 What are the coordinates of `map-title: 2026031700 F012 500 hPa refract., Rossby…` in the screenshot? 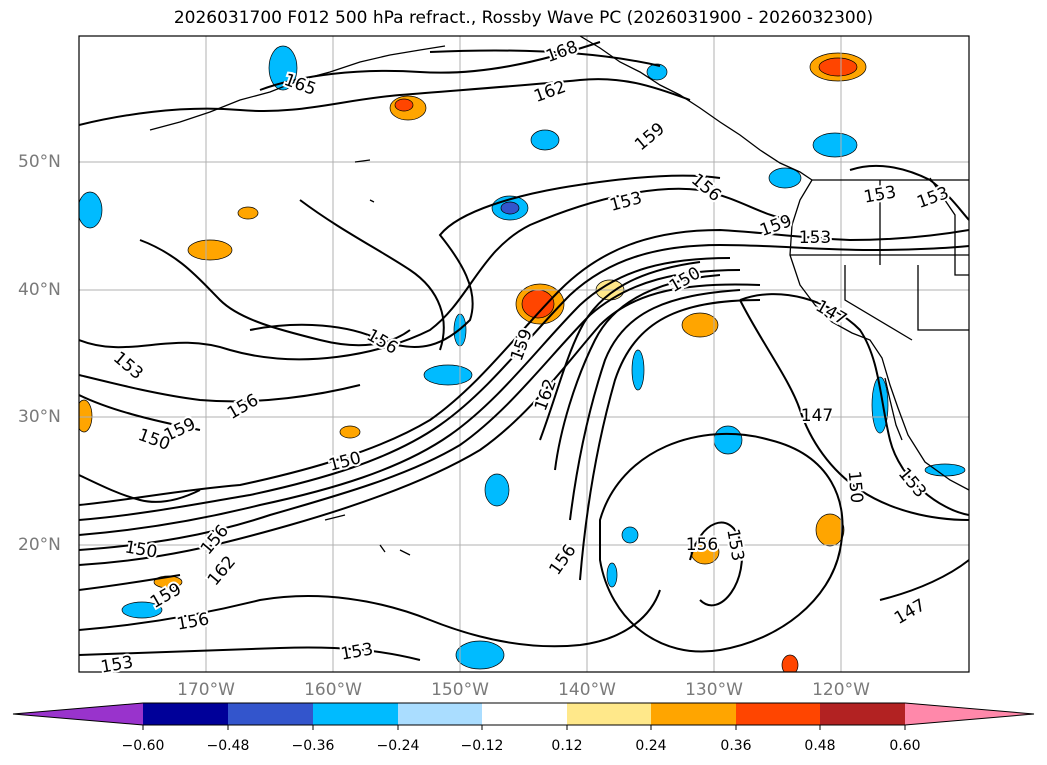 It's located at (523, 18).